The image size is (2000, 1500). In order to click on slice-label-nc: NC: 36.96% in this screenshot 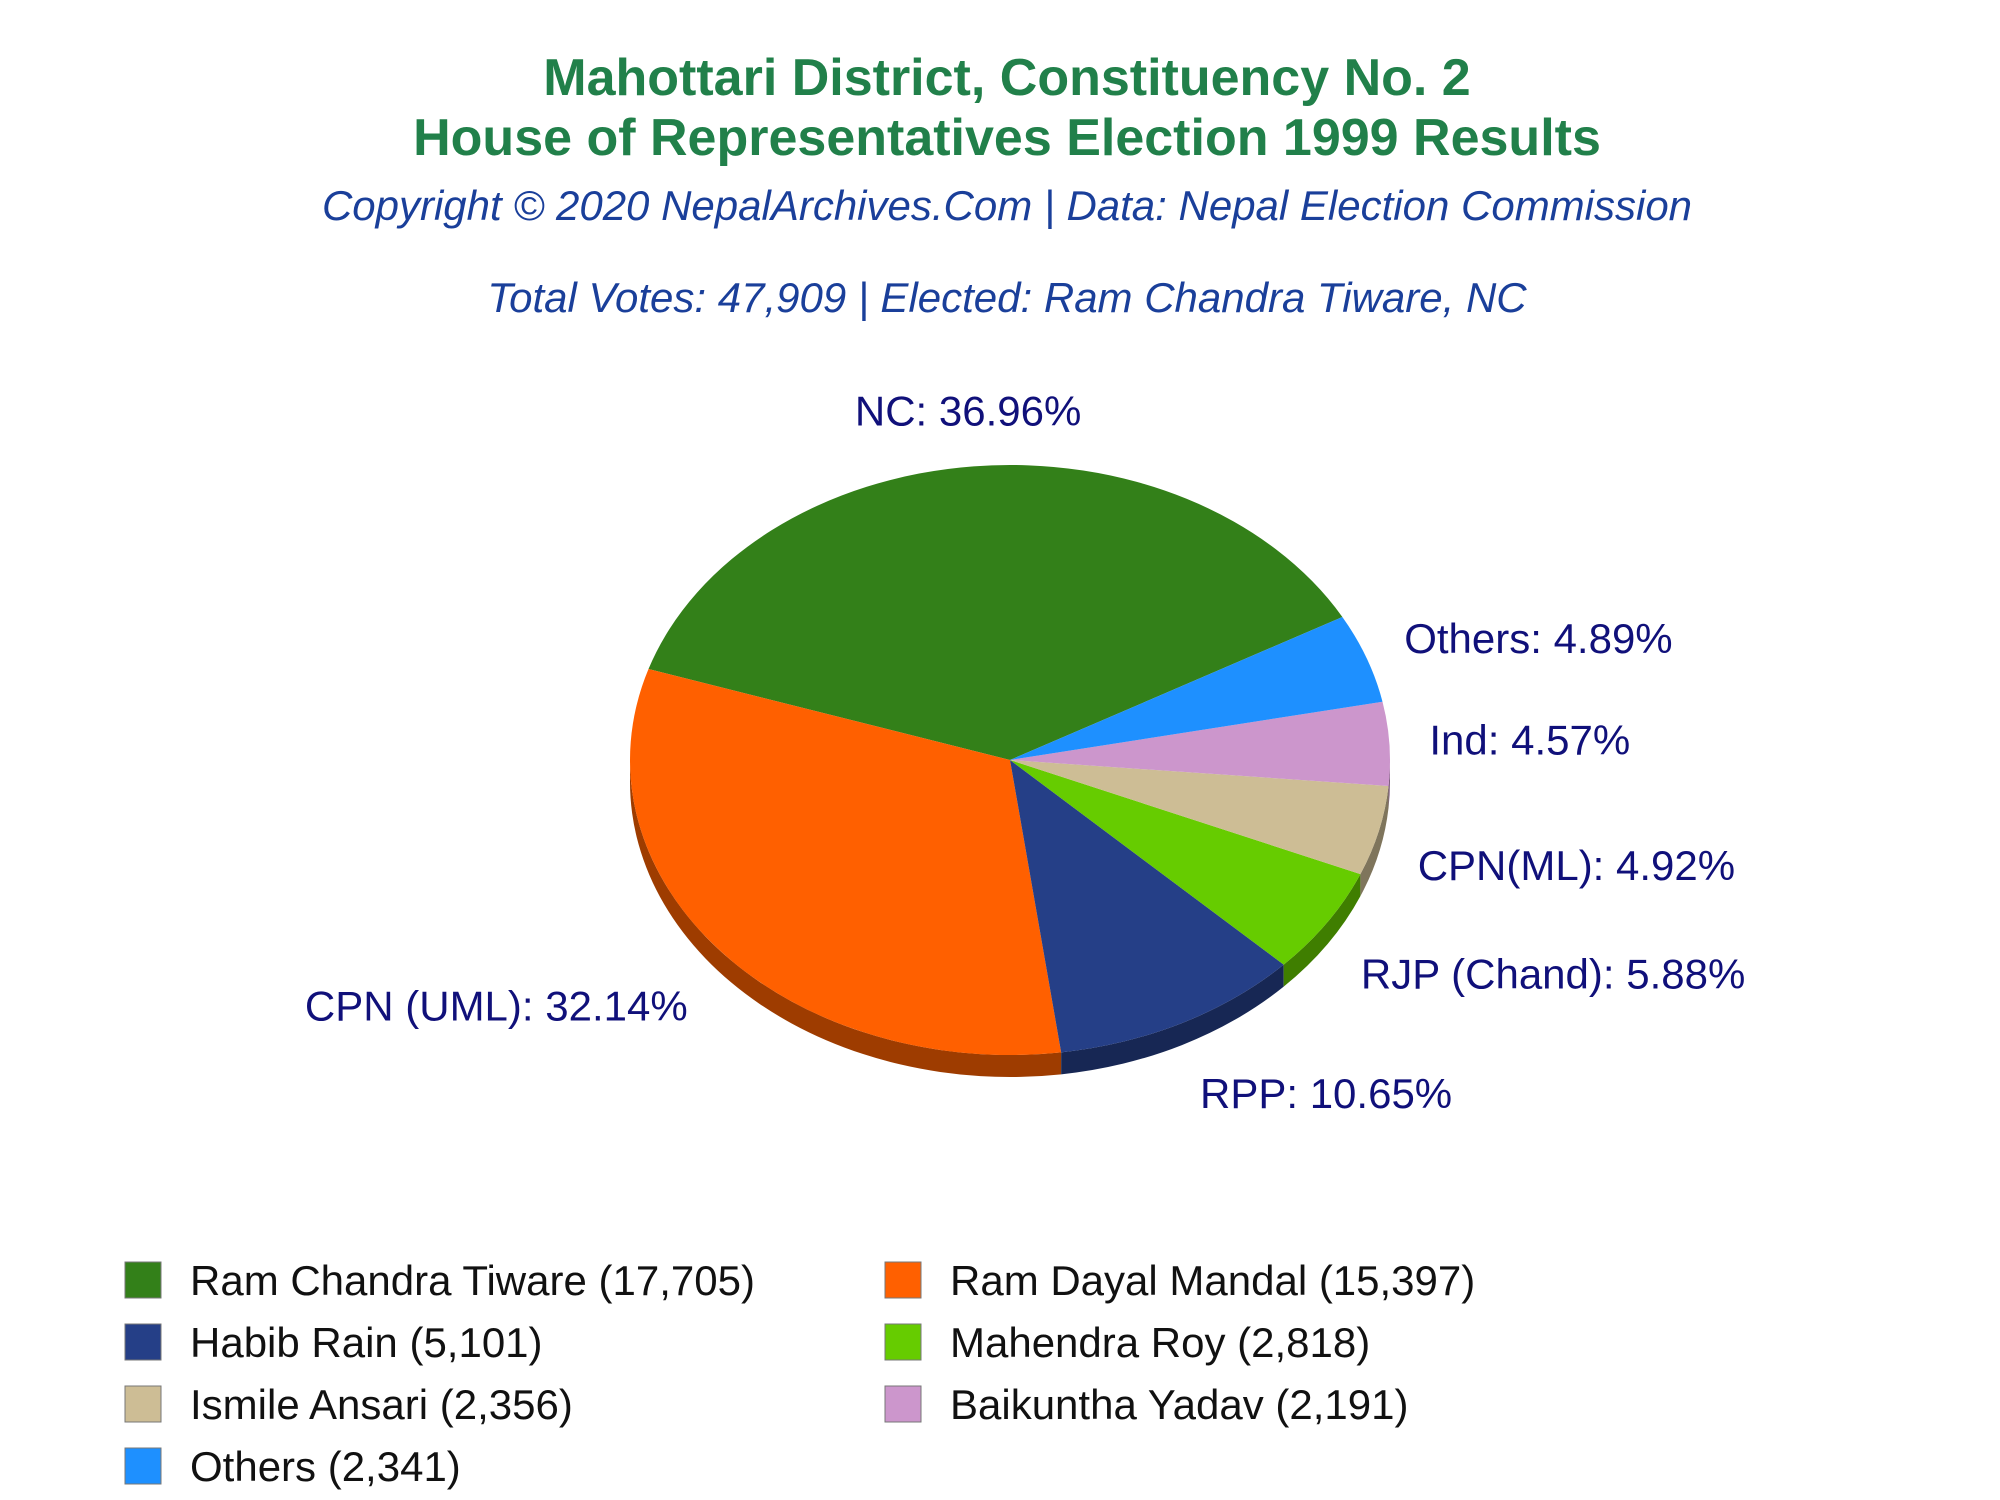, I will do `click(968, 411)`.